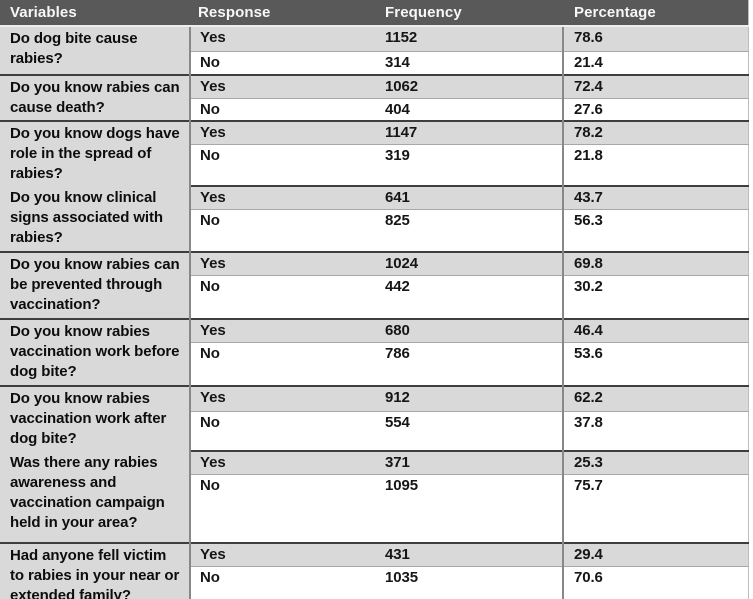  What do you see at coordinates (655, 296) in the screenshot?
I see `percentage-cell: 30.2` at bounding box center [655, 296].